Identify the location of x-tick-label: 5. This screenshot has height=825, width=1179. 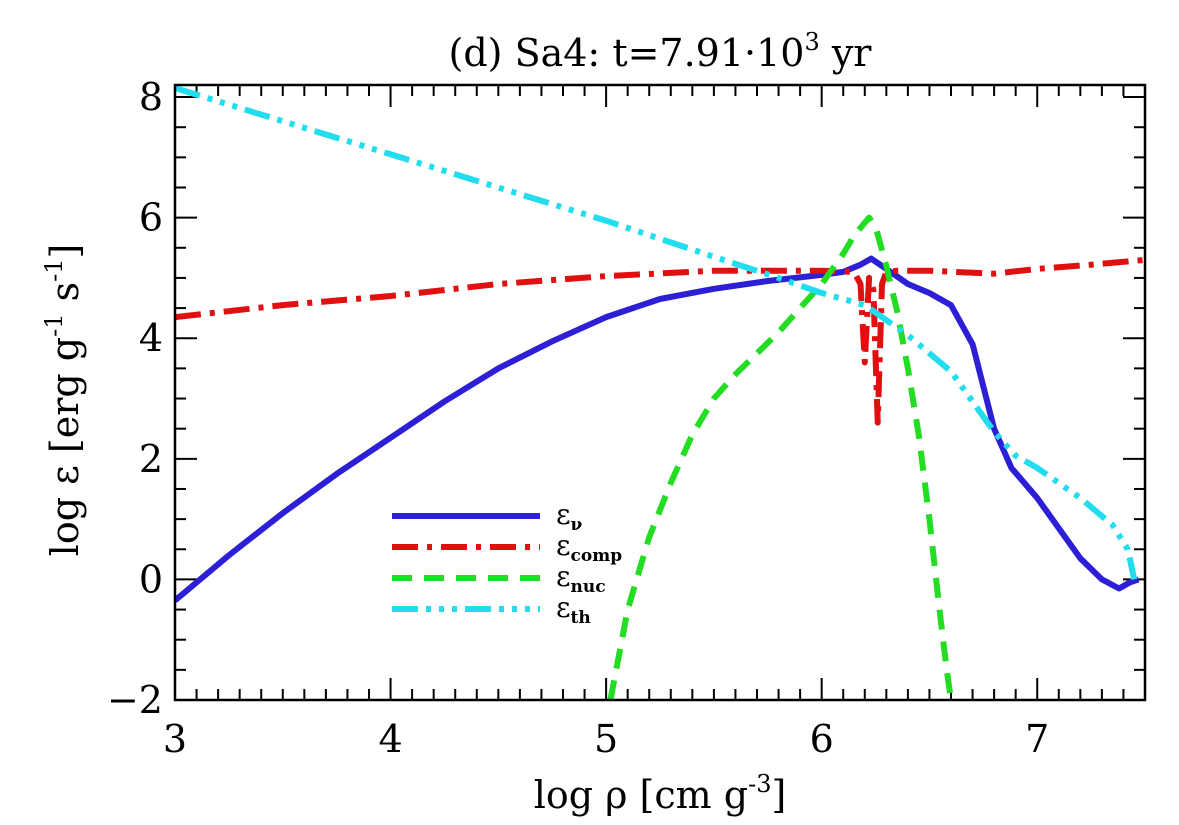
(606, 739).